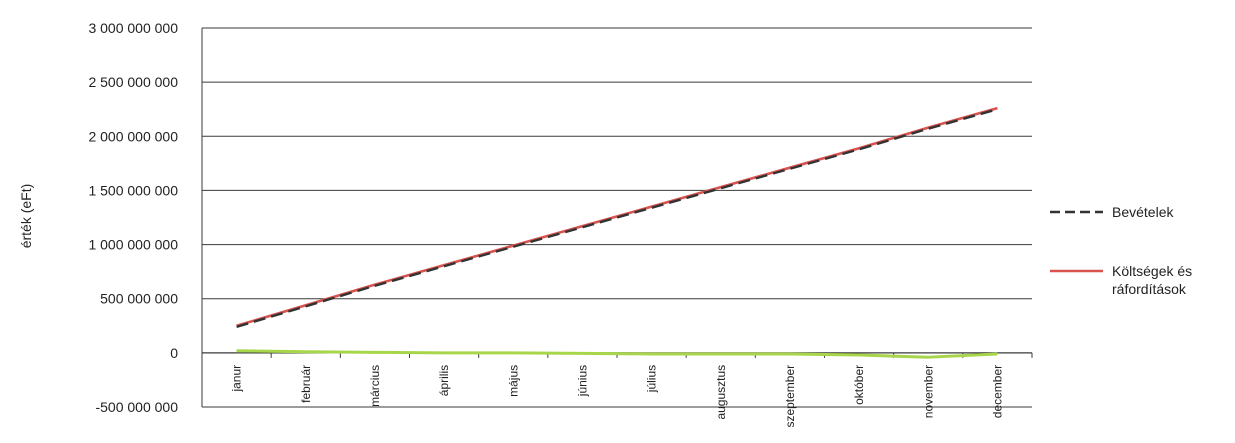 Image resolution: width=1235 pixels, height=443 pixels. Describe the element at coordinates (133, 28) in the screenshot. I see `y-tick-label: 3 000 000 000` at that location.